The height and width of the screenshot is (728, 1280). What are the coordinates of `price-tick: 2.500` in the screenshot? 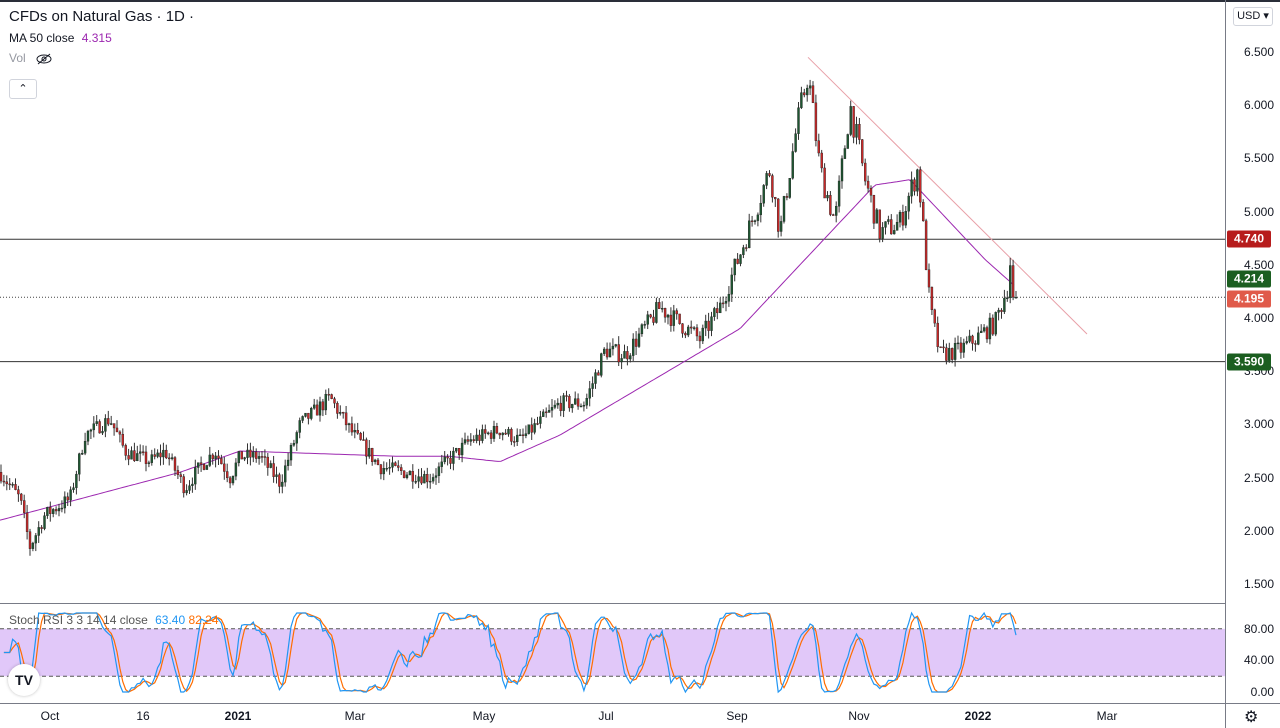 It's located at (1258, 477).